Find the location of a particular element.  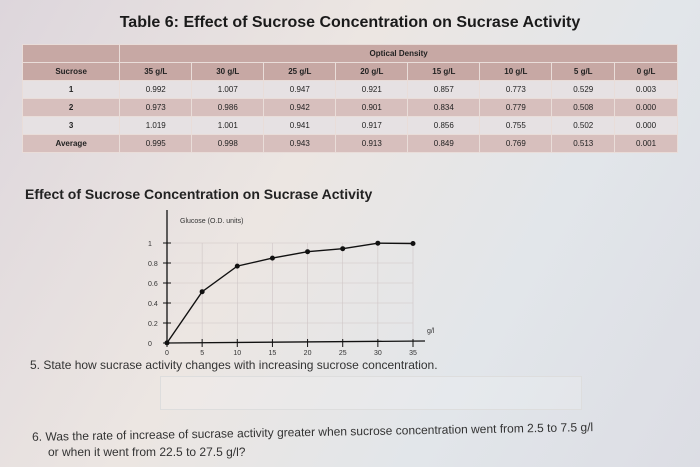

row-label: 2 is located at coordinates (71, 107).